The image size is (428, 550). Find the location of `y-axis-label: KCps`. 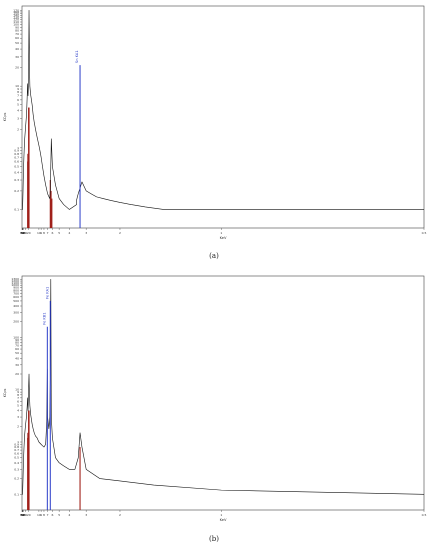

y-axis-label: KCps is located at coordinates (5, 116).